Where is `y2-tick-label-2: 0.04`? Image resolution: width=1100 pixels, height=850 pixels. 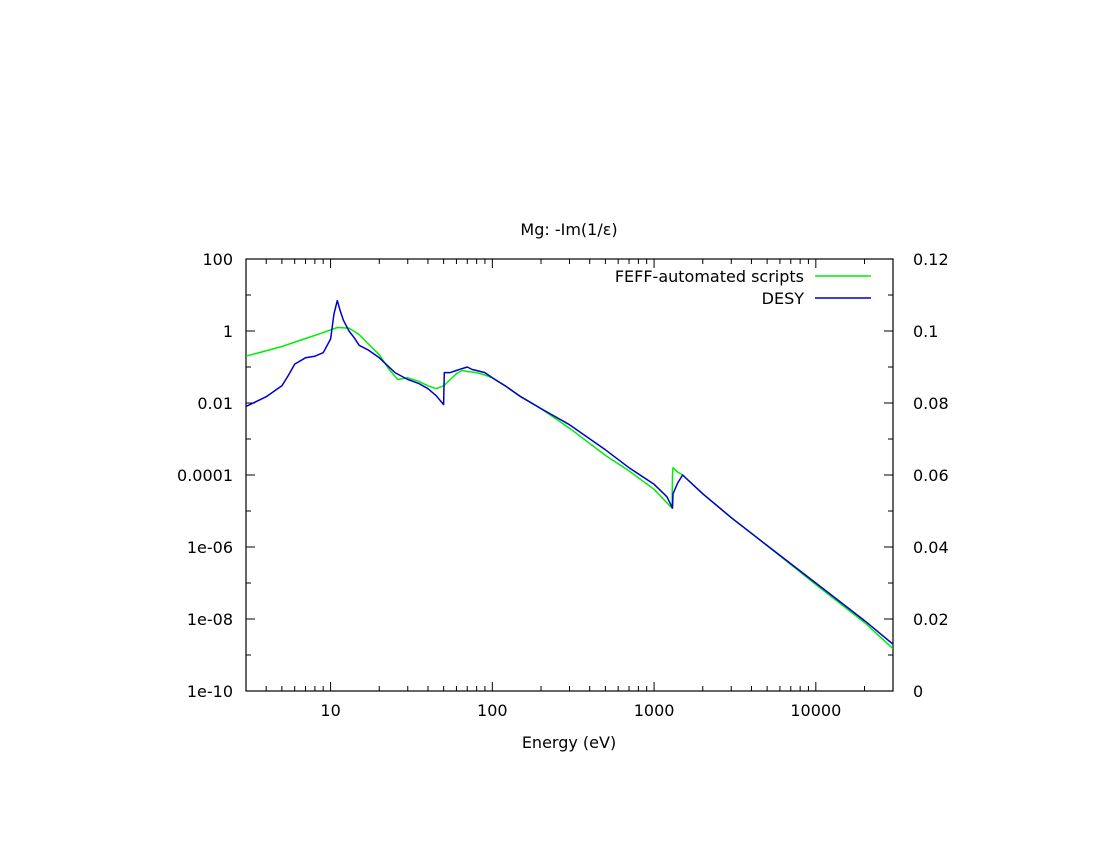
y2-tick-label-2: 0.04 is located at coordinates (931, 547).